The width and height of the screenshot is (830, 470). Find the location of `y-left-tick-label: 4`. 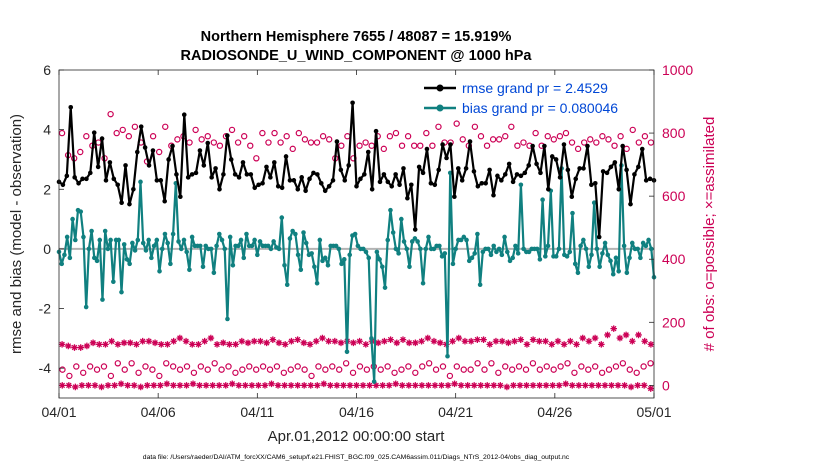

y-left-tick-label: 4 is located at coordinates (47, 130).